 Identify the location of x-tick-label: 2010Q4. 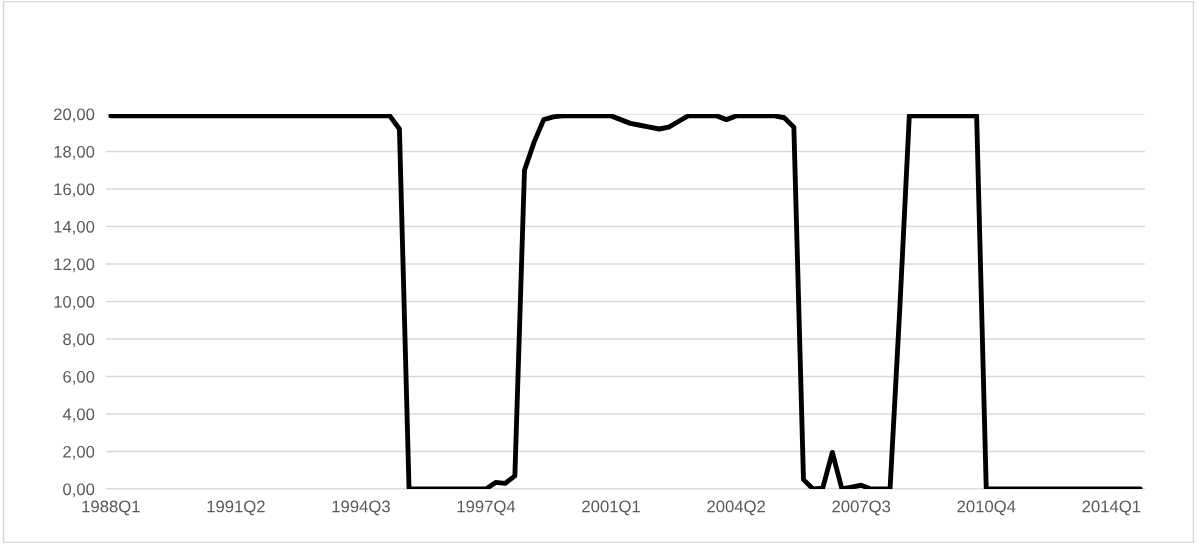
(986, 508).